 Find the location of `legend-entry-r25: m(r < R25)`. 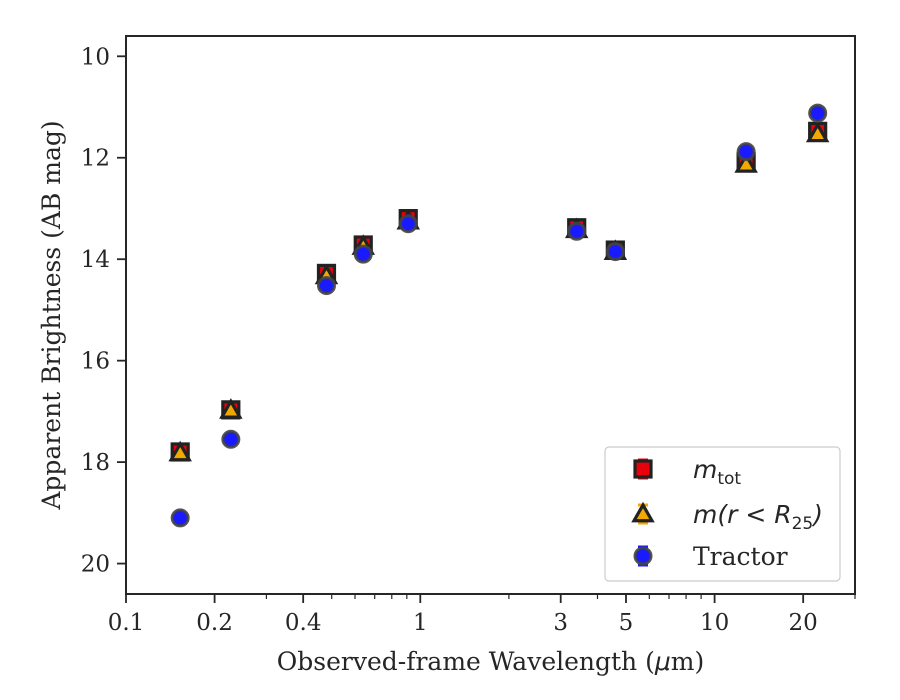

legend-entry-r25: m(r < R25) is located at coordinates (727, 517).